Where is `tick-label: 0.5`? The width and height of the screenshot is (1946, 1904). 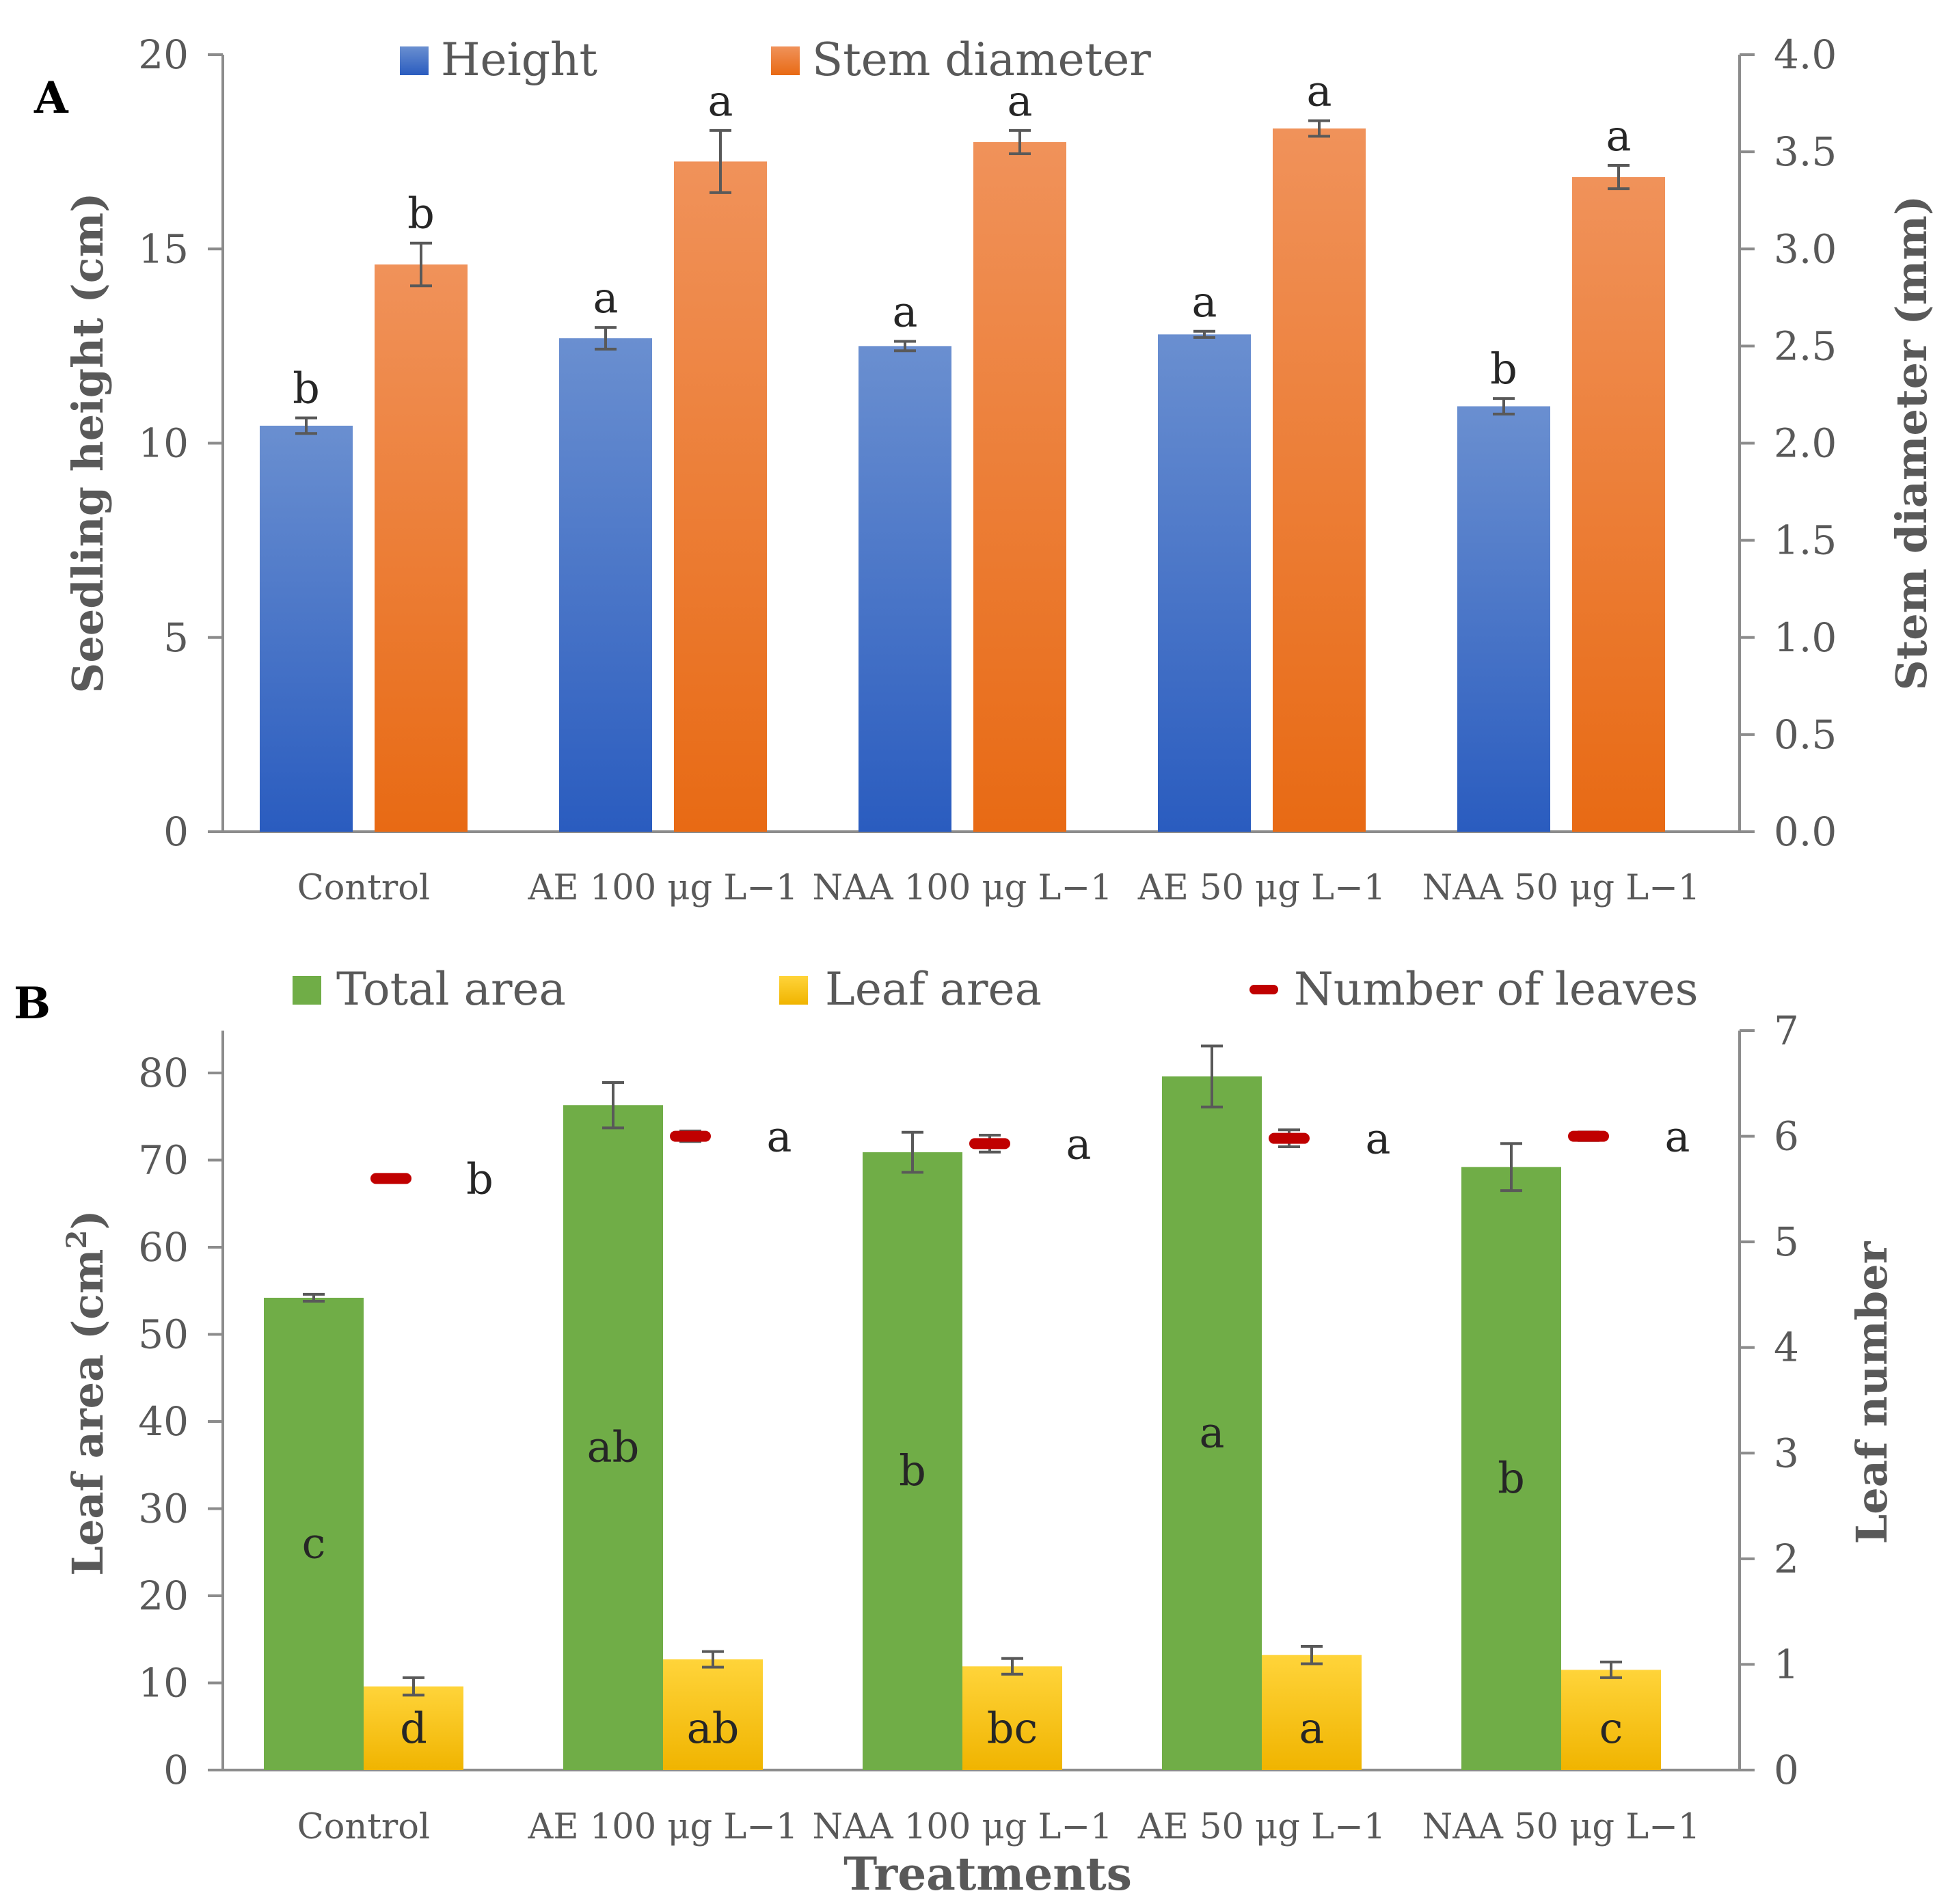 tick-label: 0.5 is located at coordinates (1805, 734).